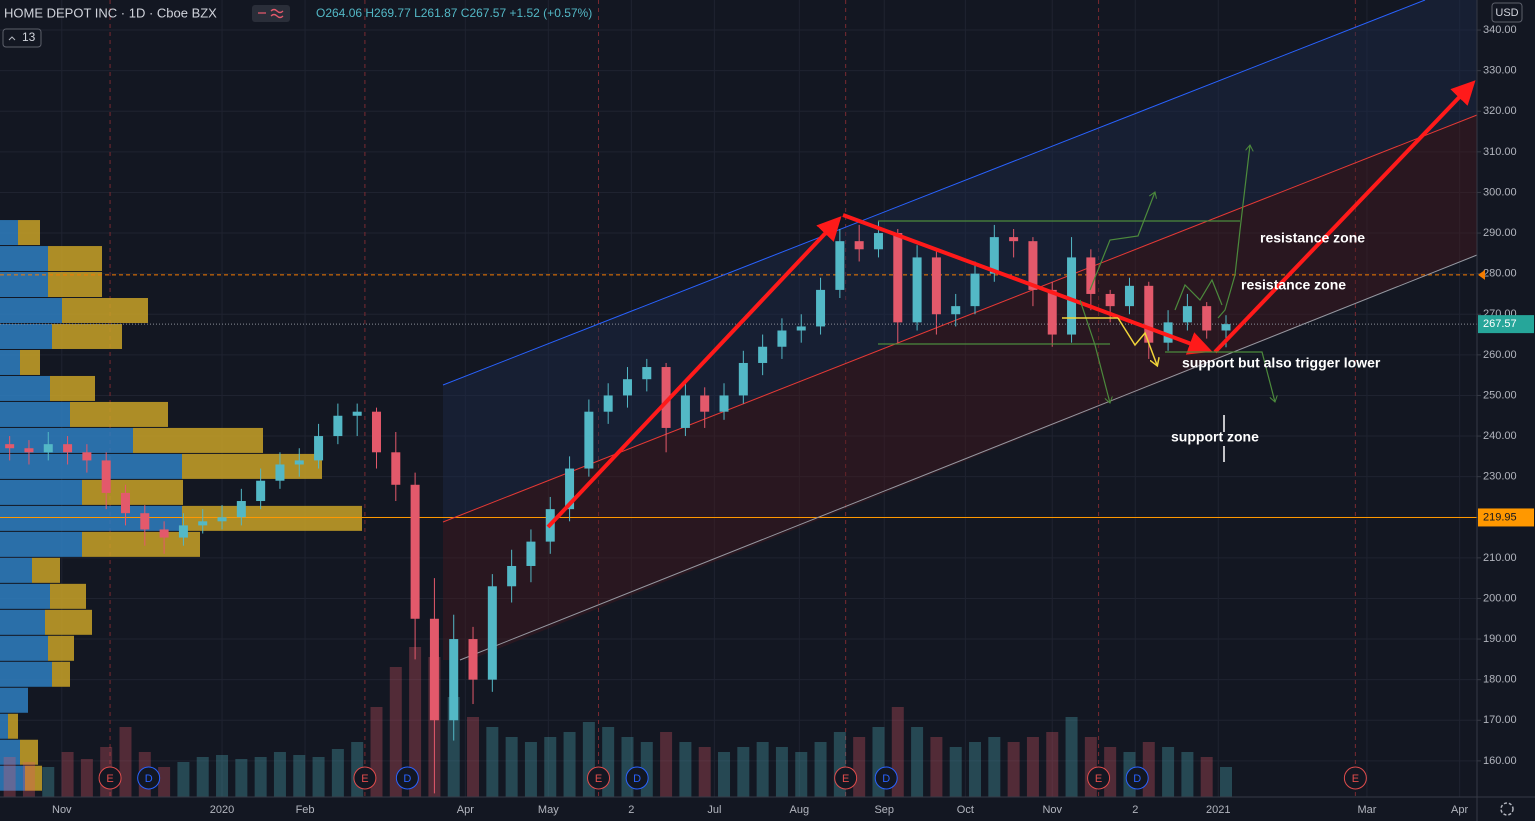 The width and height of the screenshot is (1535, 821). Describe the element at coordinates (12, 38) in the screenshot. I see `chevron` at that location.